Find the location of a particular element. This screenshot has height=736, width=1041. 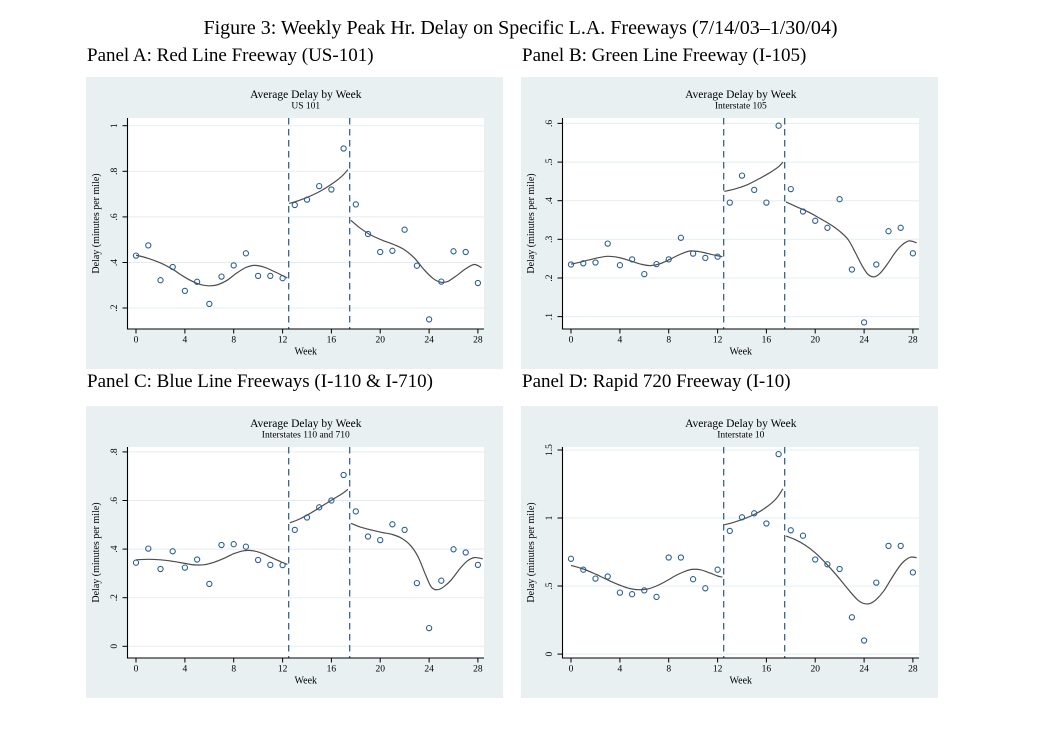

x-tick-label: 20 is located at coordinates (815, 341).